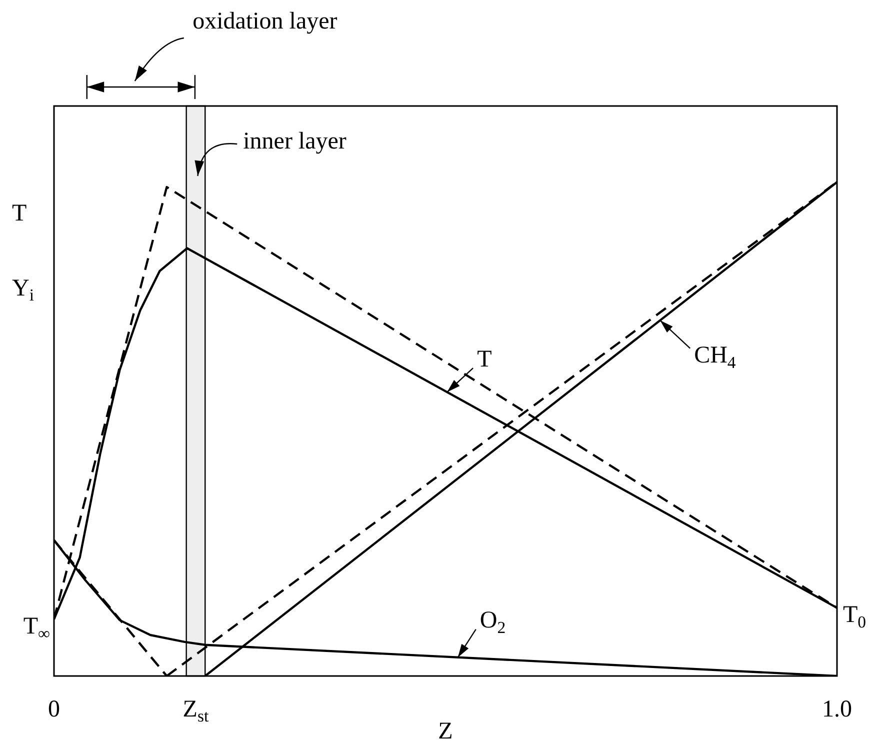 The width and height of the screenshot is (876, 742). Describe the element at coordinates (837, 709) in the screenshot. I see `x-tick-label: 1.0` at that location.